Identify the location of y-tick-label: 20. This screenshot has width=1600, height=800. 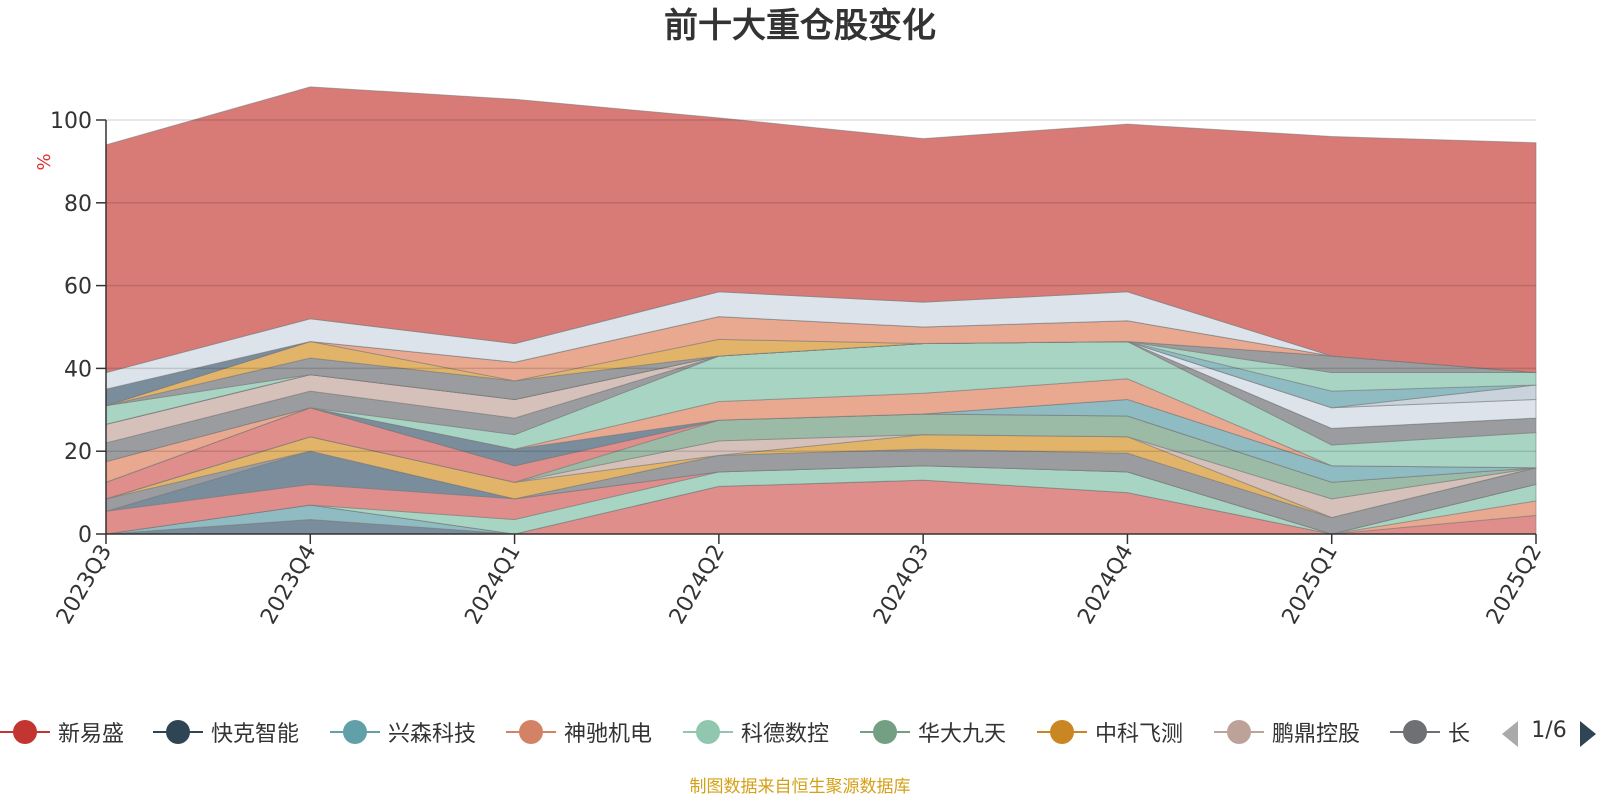
(78, 452).